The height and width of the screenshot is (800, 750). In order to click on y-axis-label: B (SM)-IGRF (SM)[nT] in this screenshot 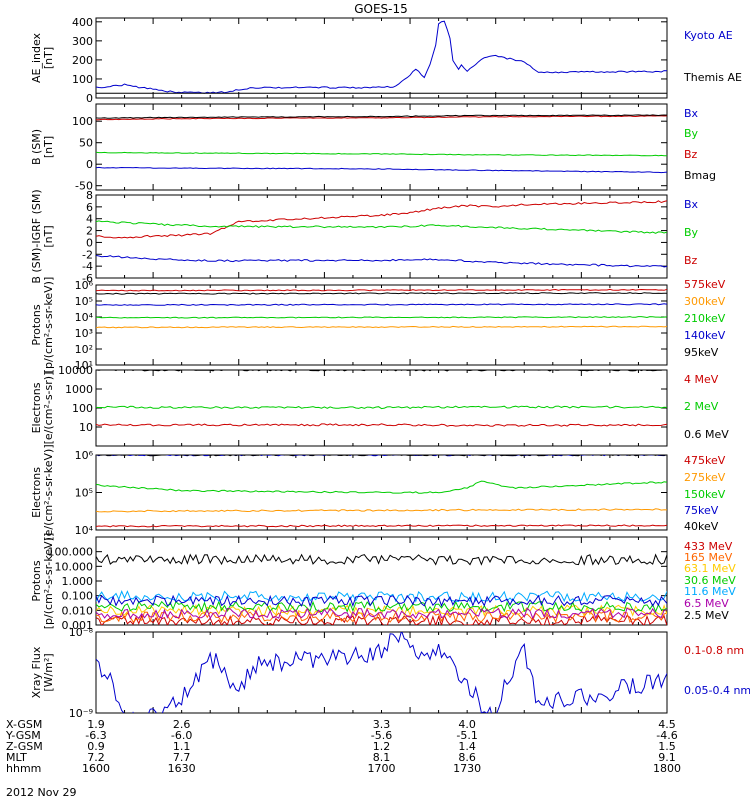, I will do `click(42, 236)`.